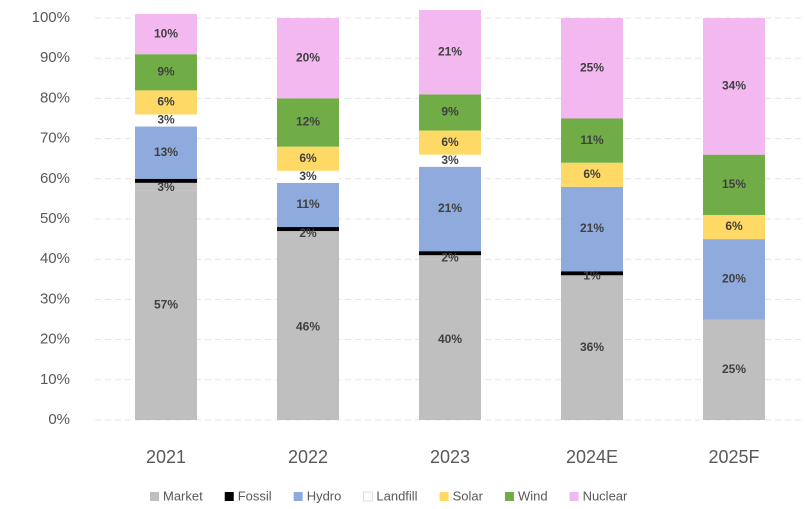 This screenshot has height=509, width=805. Describe the element at coordinates (733, 457) in the screenshot. I see `x-tick-label: 2025F` at that location.